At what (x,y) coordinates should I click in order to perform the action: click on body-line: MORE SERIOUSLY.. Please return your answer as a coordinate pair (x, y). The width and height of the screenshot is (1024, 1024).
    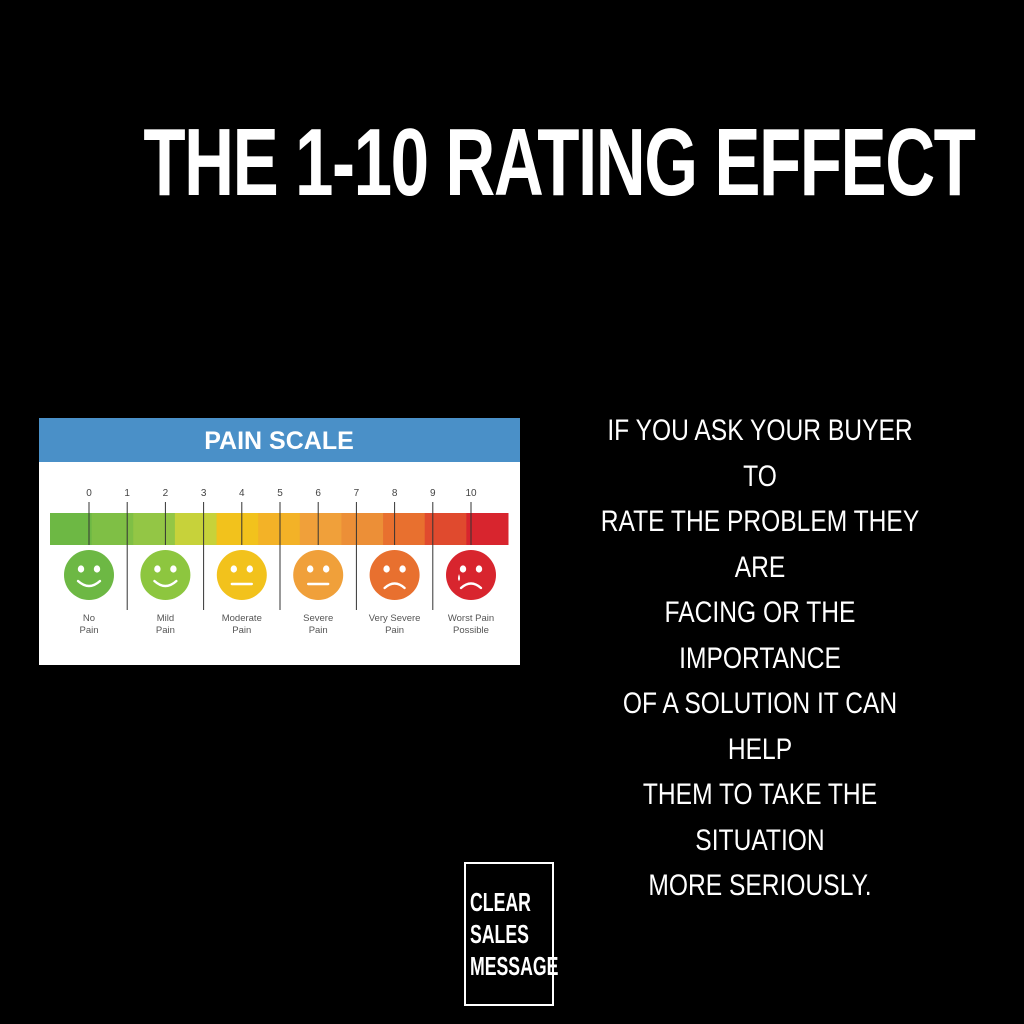
    Looking at the image, I should click on (760, 885).